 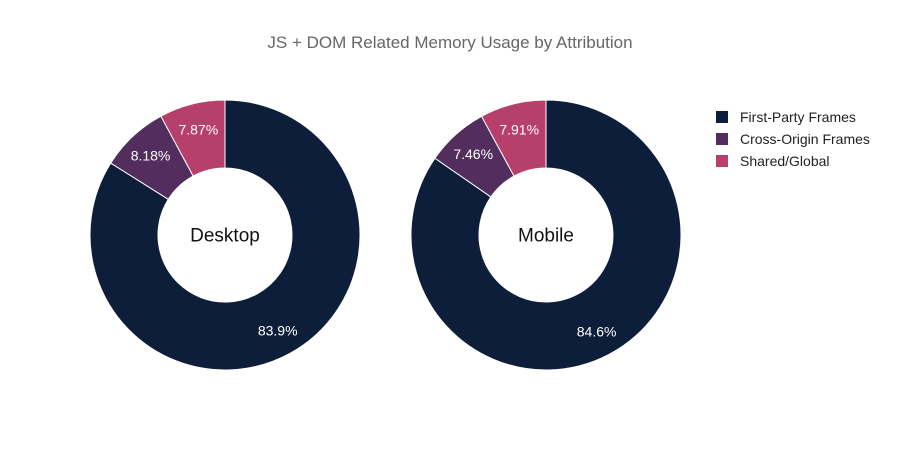 What do you see at coordinates (473, 154) in the screenshot?
I see `slice-label-mobile-cross-origin-frames: 7.46%` at bounding box center [473, 154].